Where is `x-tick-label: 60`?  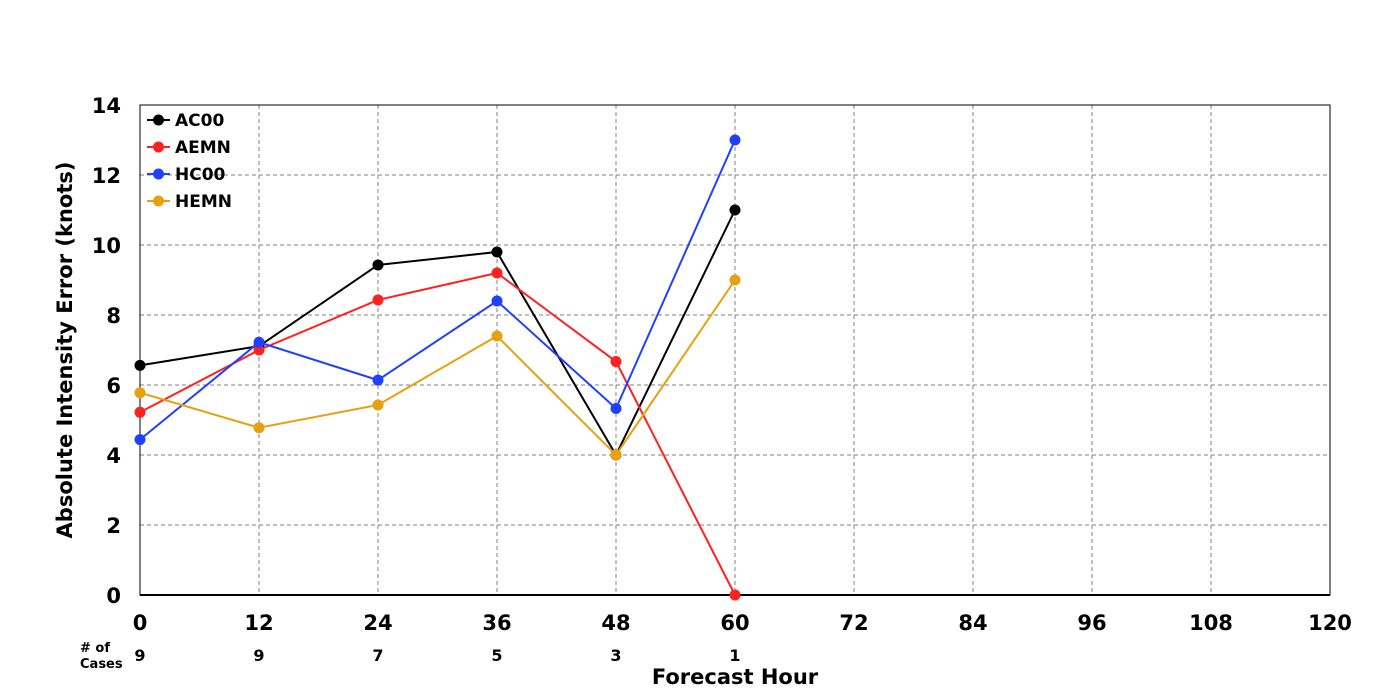 x-tick-label: 60 is located at coordinates (734, 623).